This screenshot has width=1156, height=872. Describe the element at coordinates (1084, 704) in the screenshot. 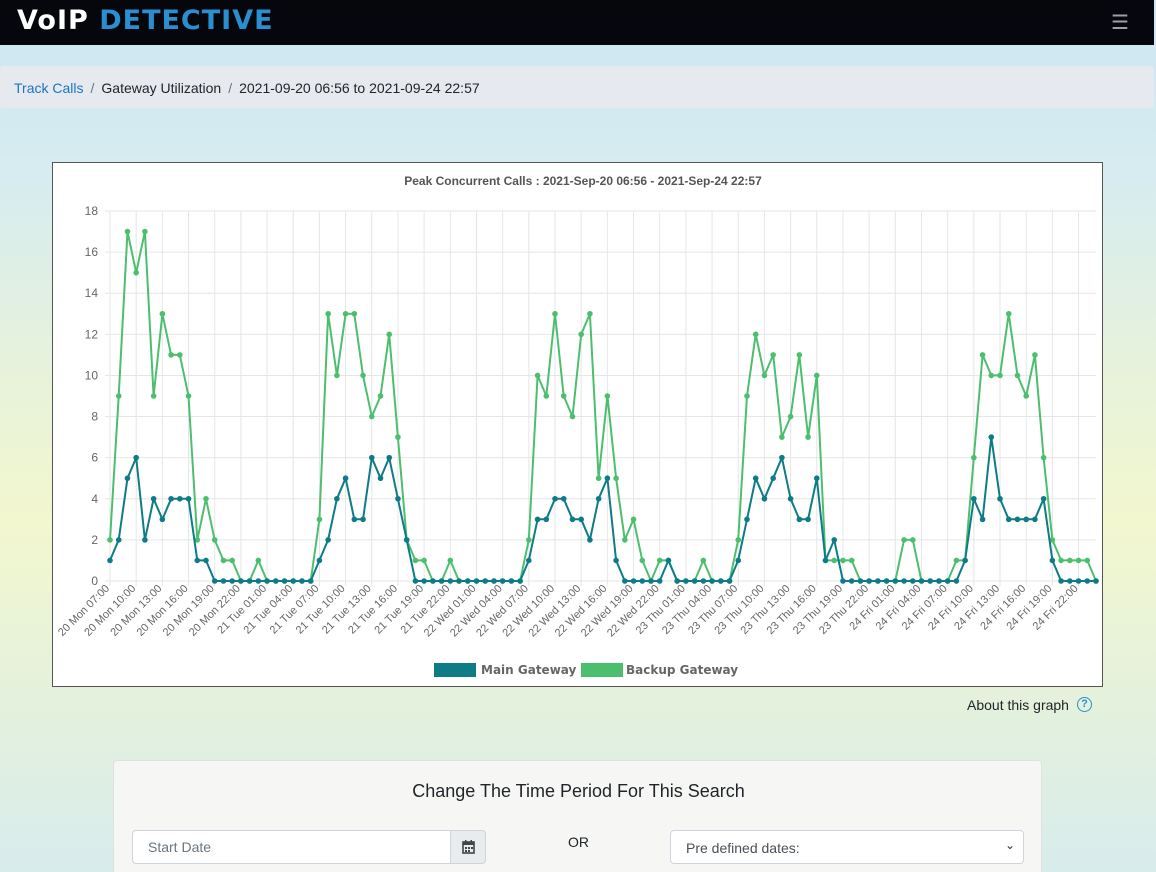

I see `help-icon: ?` at that location.